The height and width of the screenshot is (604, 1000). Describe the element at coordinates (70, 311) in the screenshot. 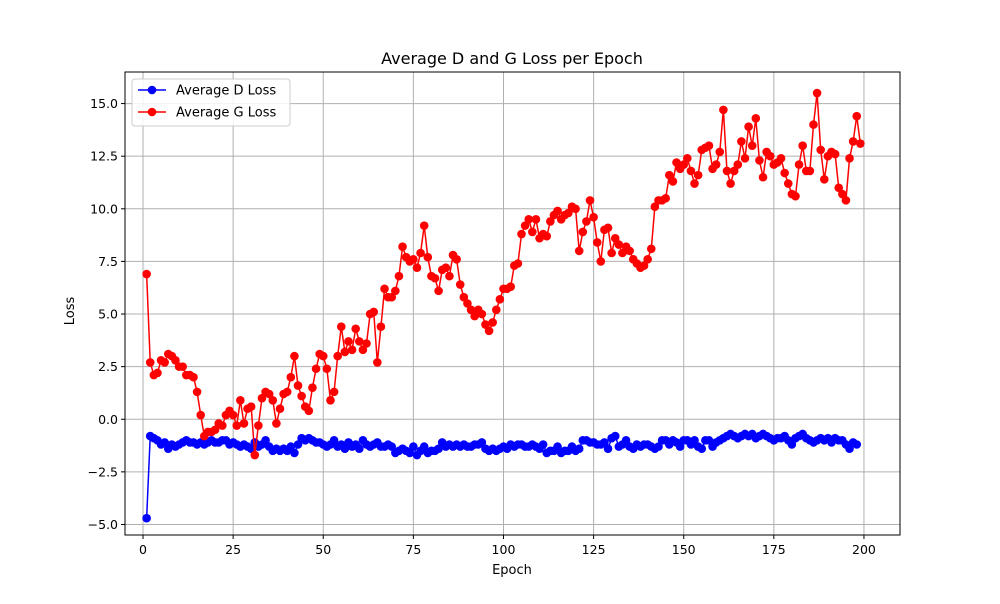

I see `y-axis-label: Loss` at that location.